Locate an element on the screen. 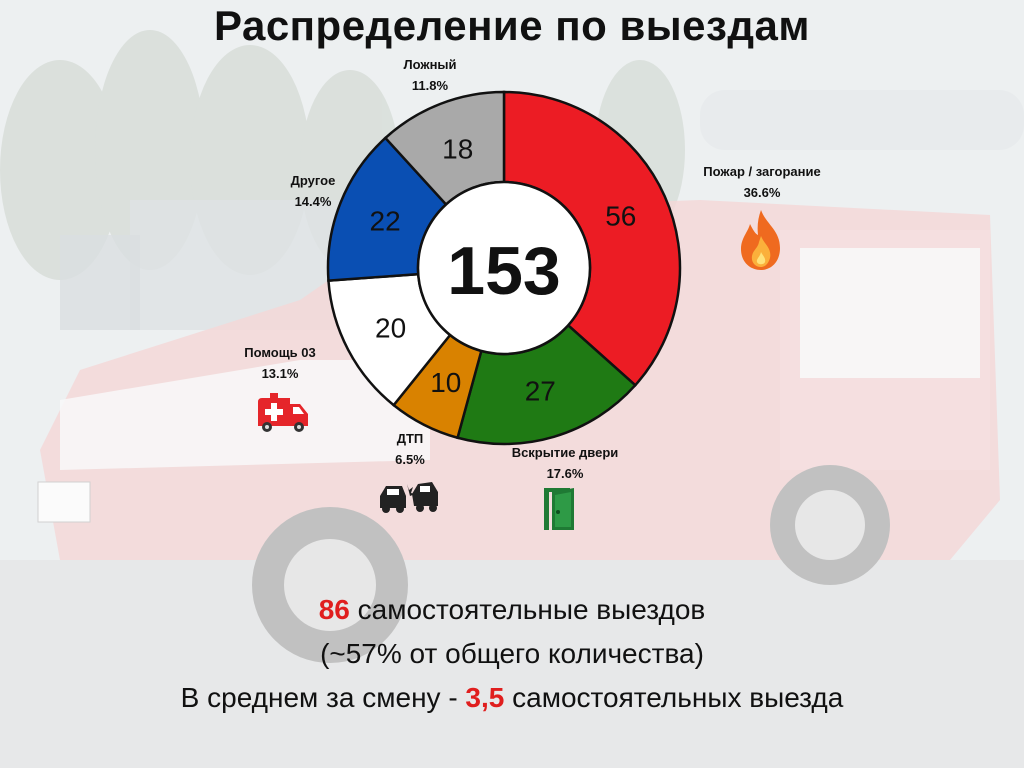 This screenshot has height=768, width=1024. category-label-dtp: ДТП 6.5% is located at coordinates (410, 449).